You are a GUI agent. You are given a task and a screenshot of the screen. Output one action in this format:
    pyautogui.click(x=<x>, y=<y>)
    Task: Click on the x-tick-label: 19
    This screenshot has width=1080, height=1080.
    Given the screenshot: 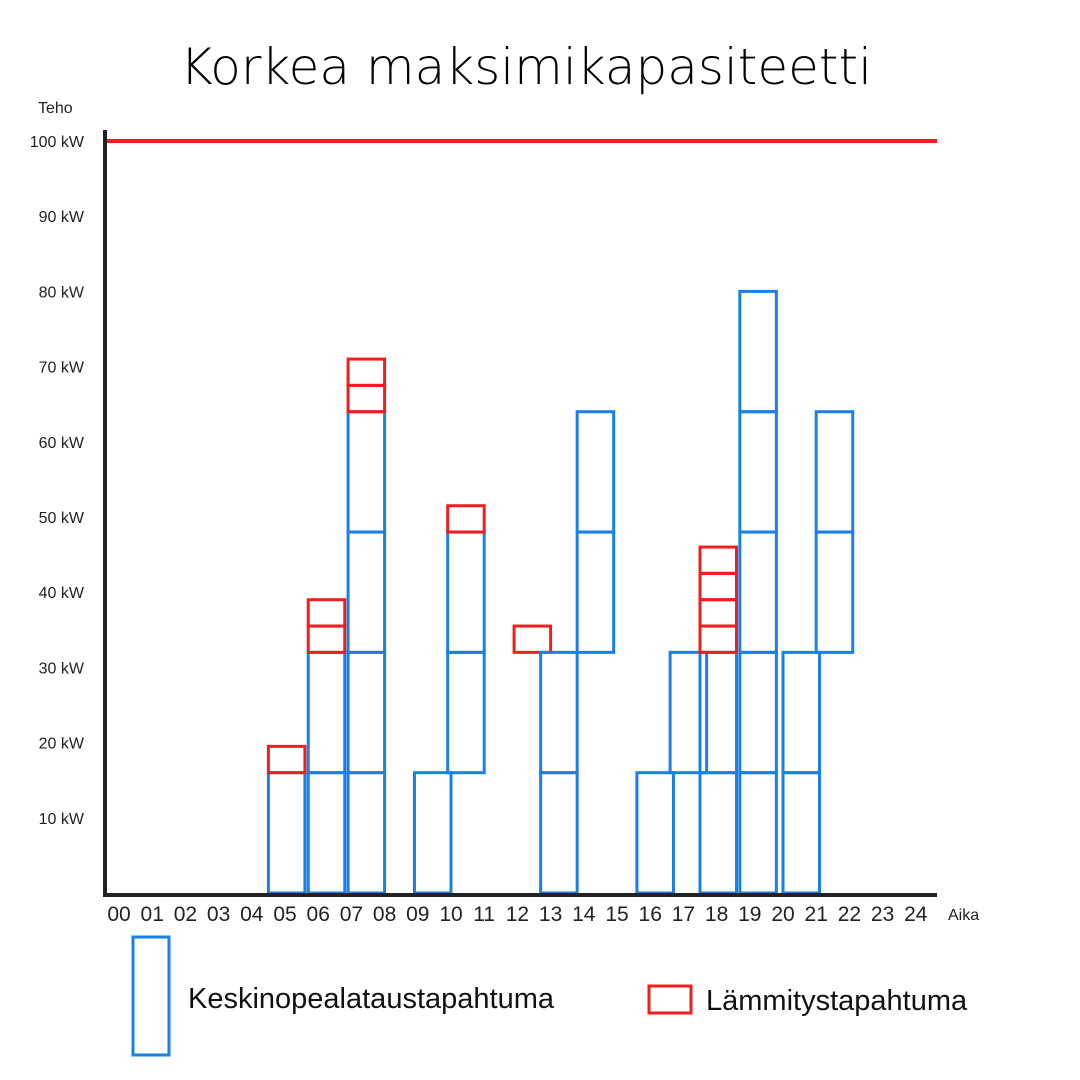 What is the action you would take?
    pyautogui.click(x=749, y=914)
    